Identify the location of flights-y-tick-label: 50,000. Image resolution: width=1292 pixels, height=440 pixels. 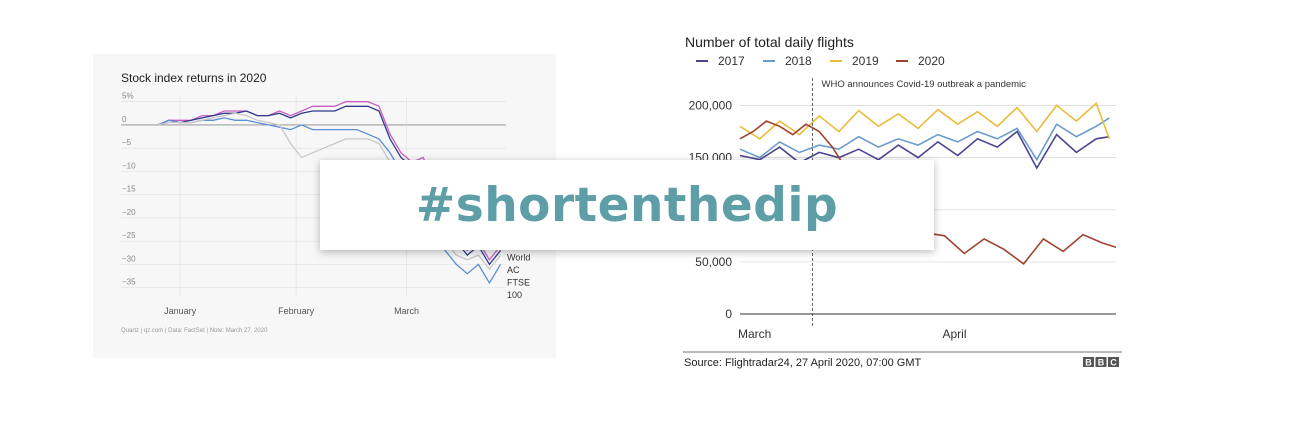
(713, 262).